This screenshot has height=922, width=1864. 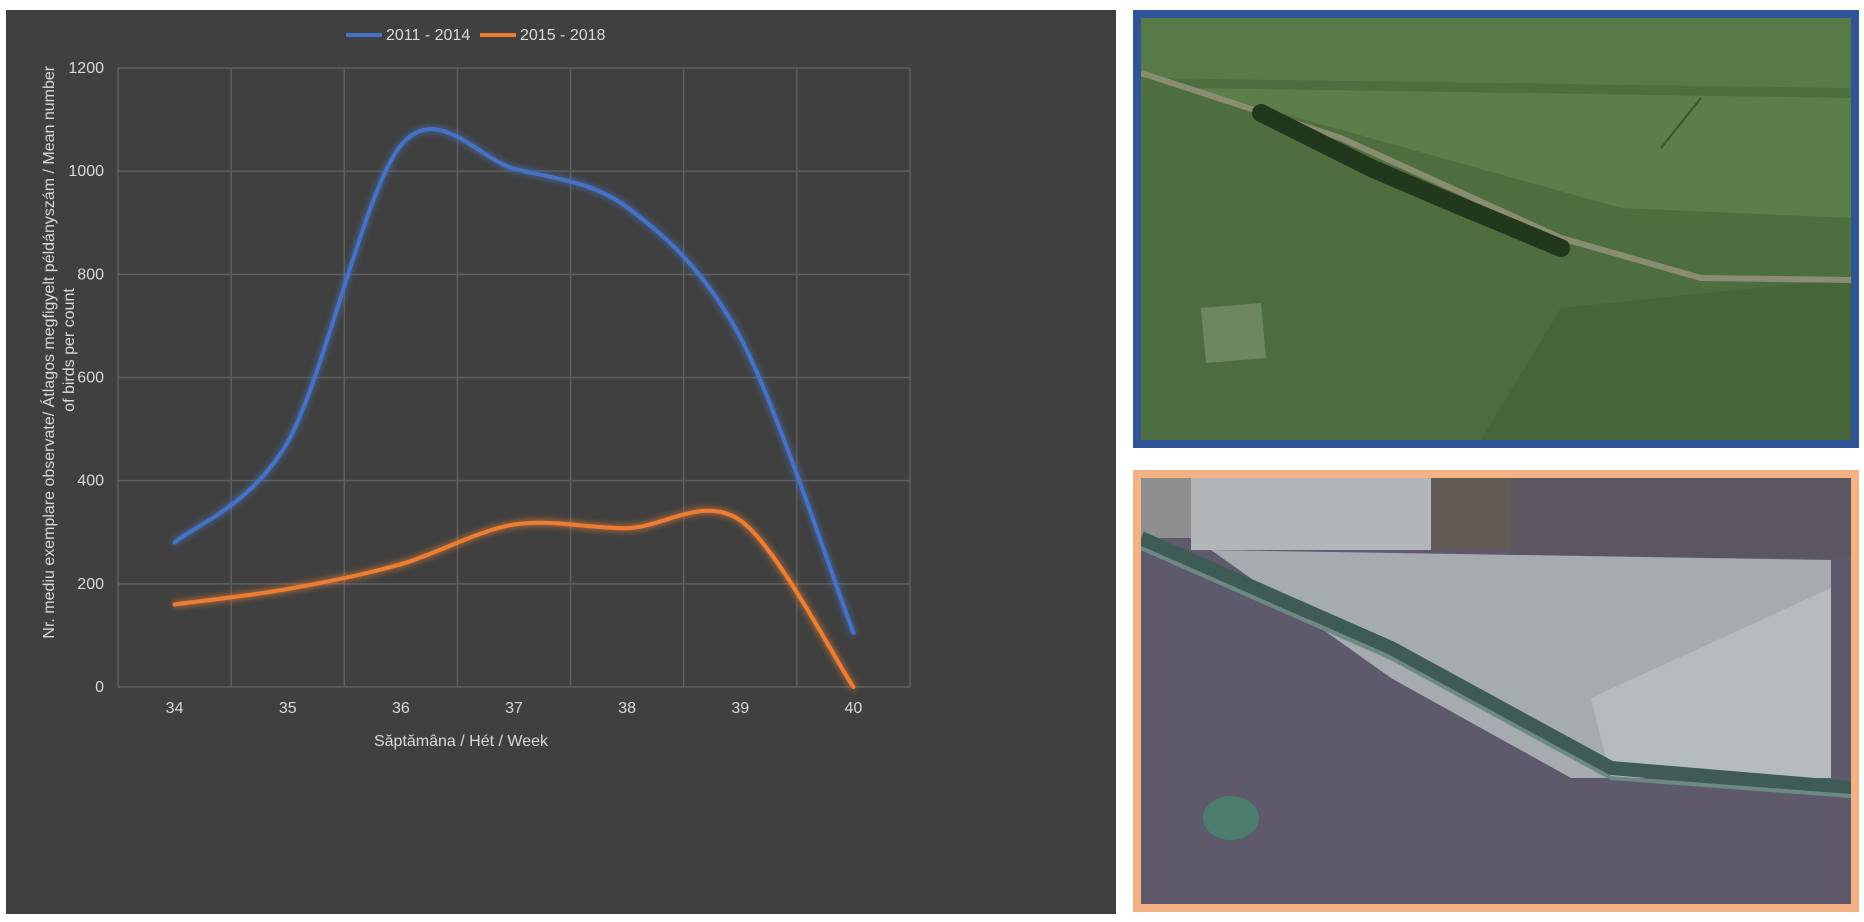 I want to click on x-tick-label: 34, so click(x=175, y=708).